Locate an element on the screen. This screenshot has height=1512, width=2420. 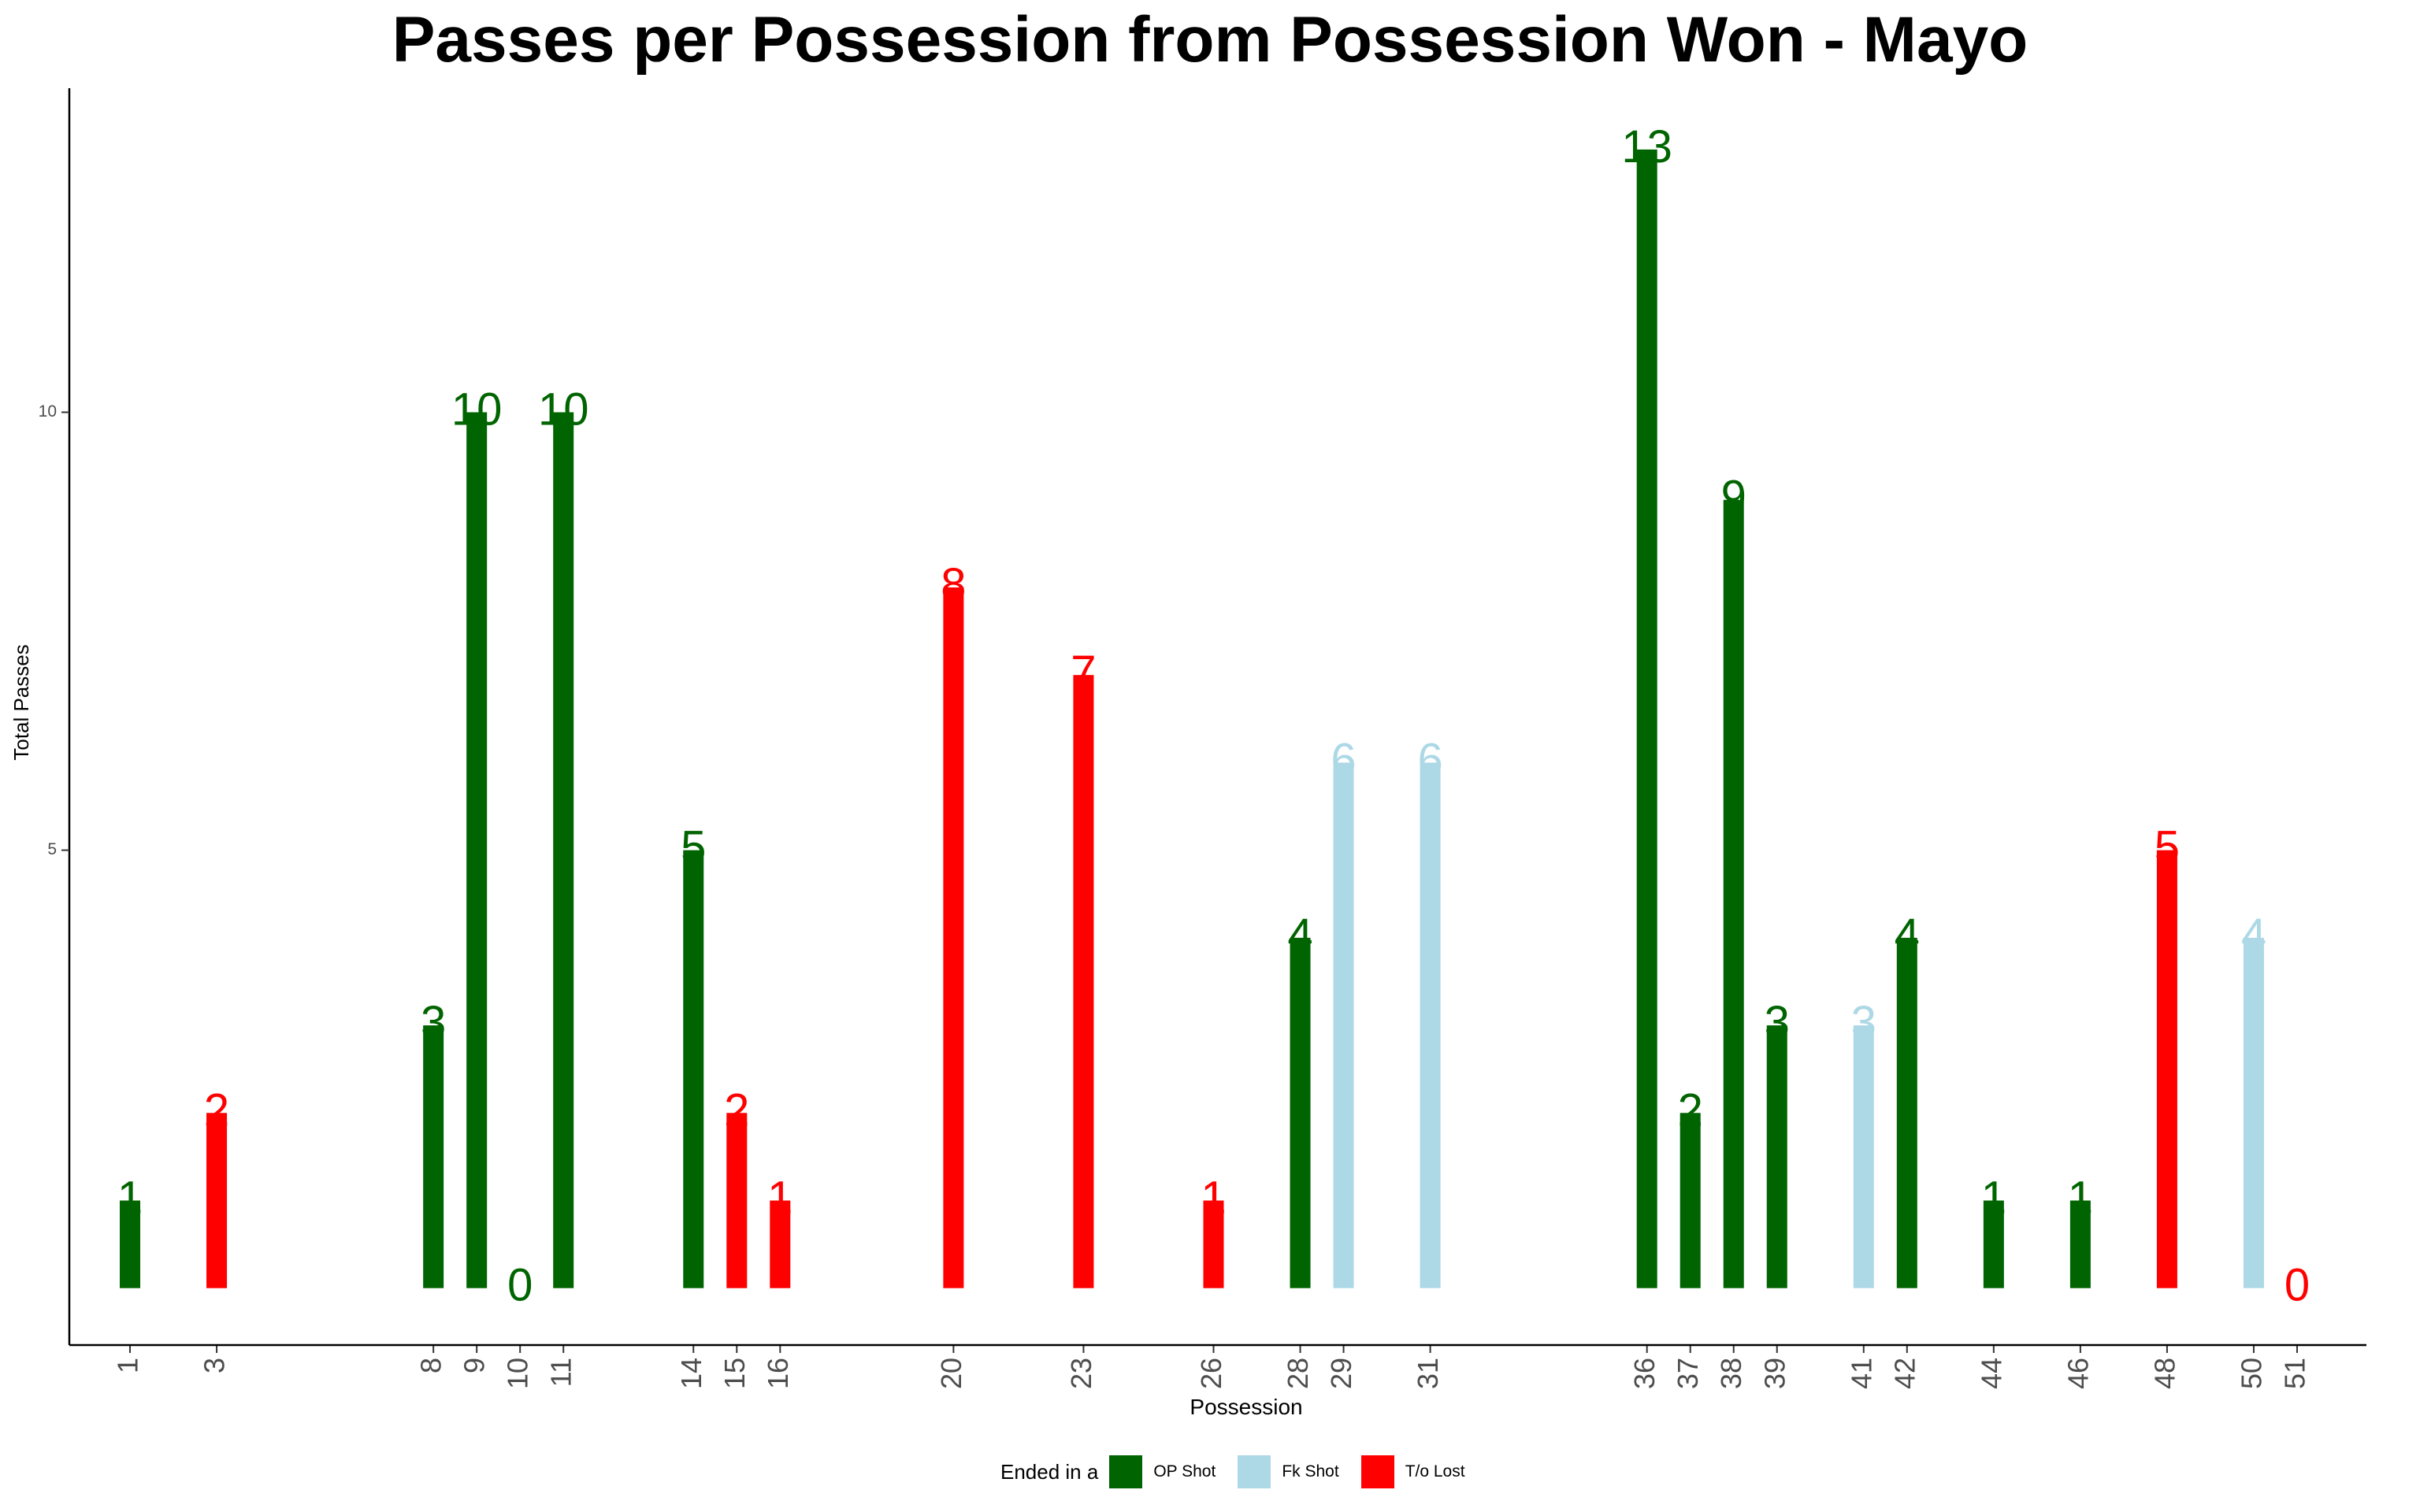
data-label-possession-9: 10 is located at coordinates (477, 409).